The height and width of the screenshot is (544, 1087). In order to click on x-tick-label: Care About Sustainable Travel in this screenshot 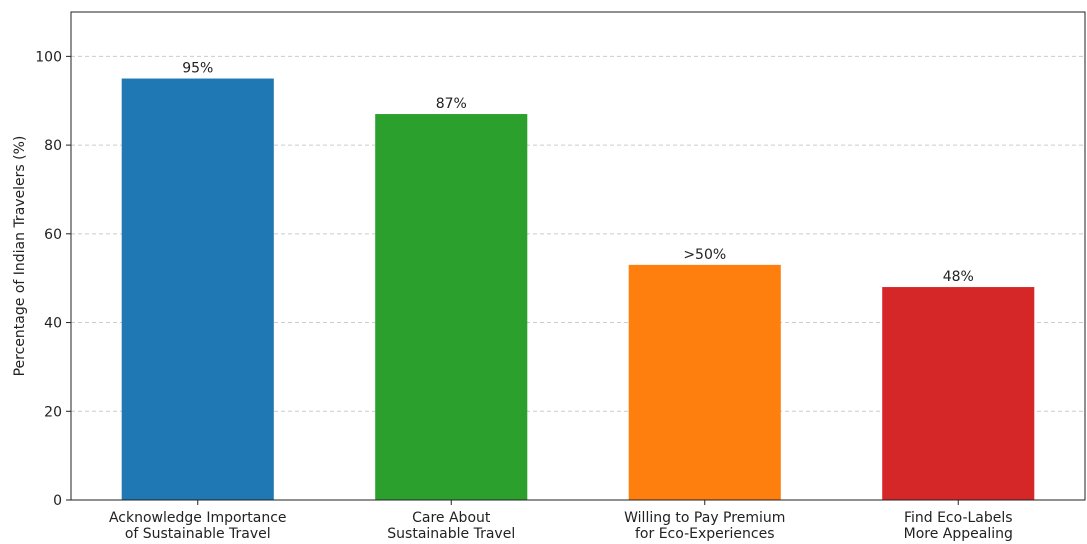, I will do `click(451, 526)`.